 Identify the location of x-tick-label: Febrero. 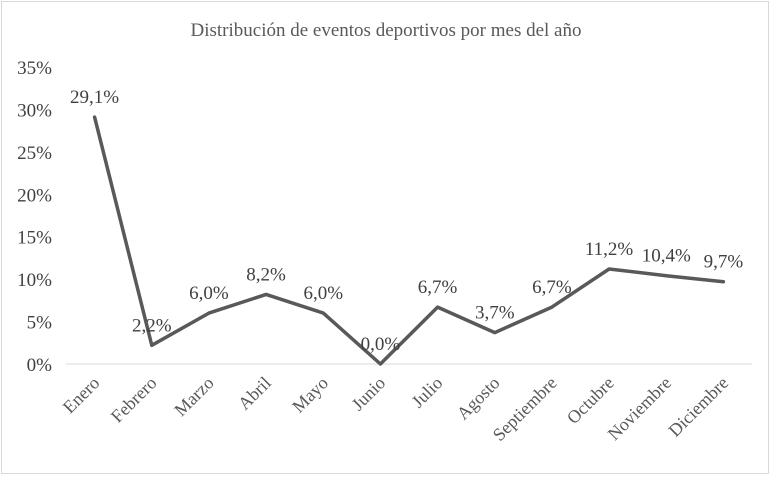
(134, 400).